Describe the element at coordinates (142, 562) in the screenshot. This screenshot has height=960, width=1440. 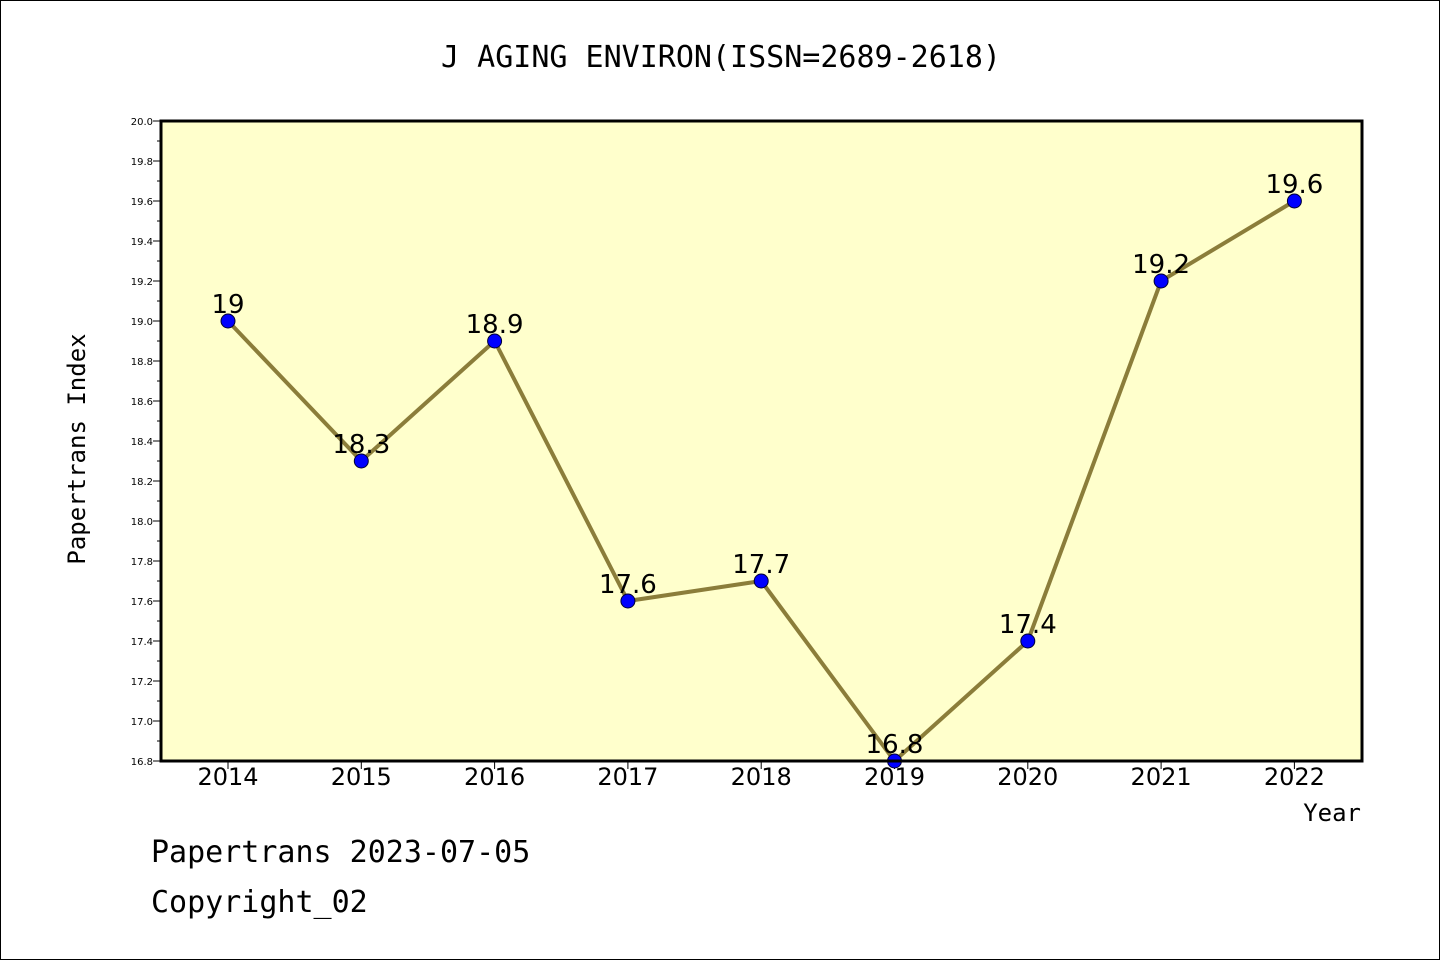
I see `y-tick-label: 17.8` at that location.